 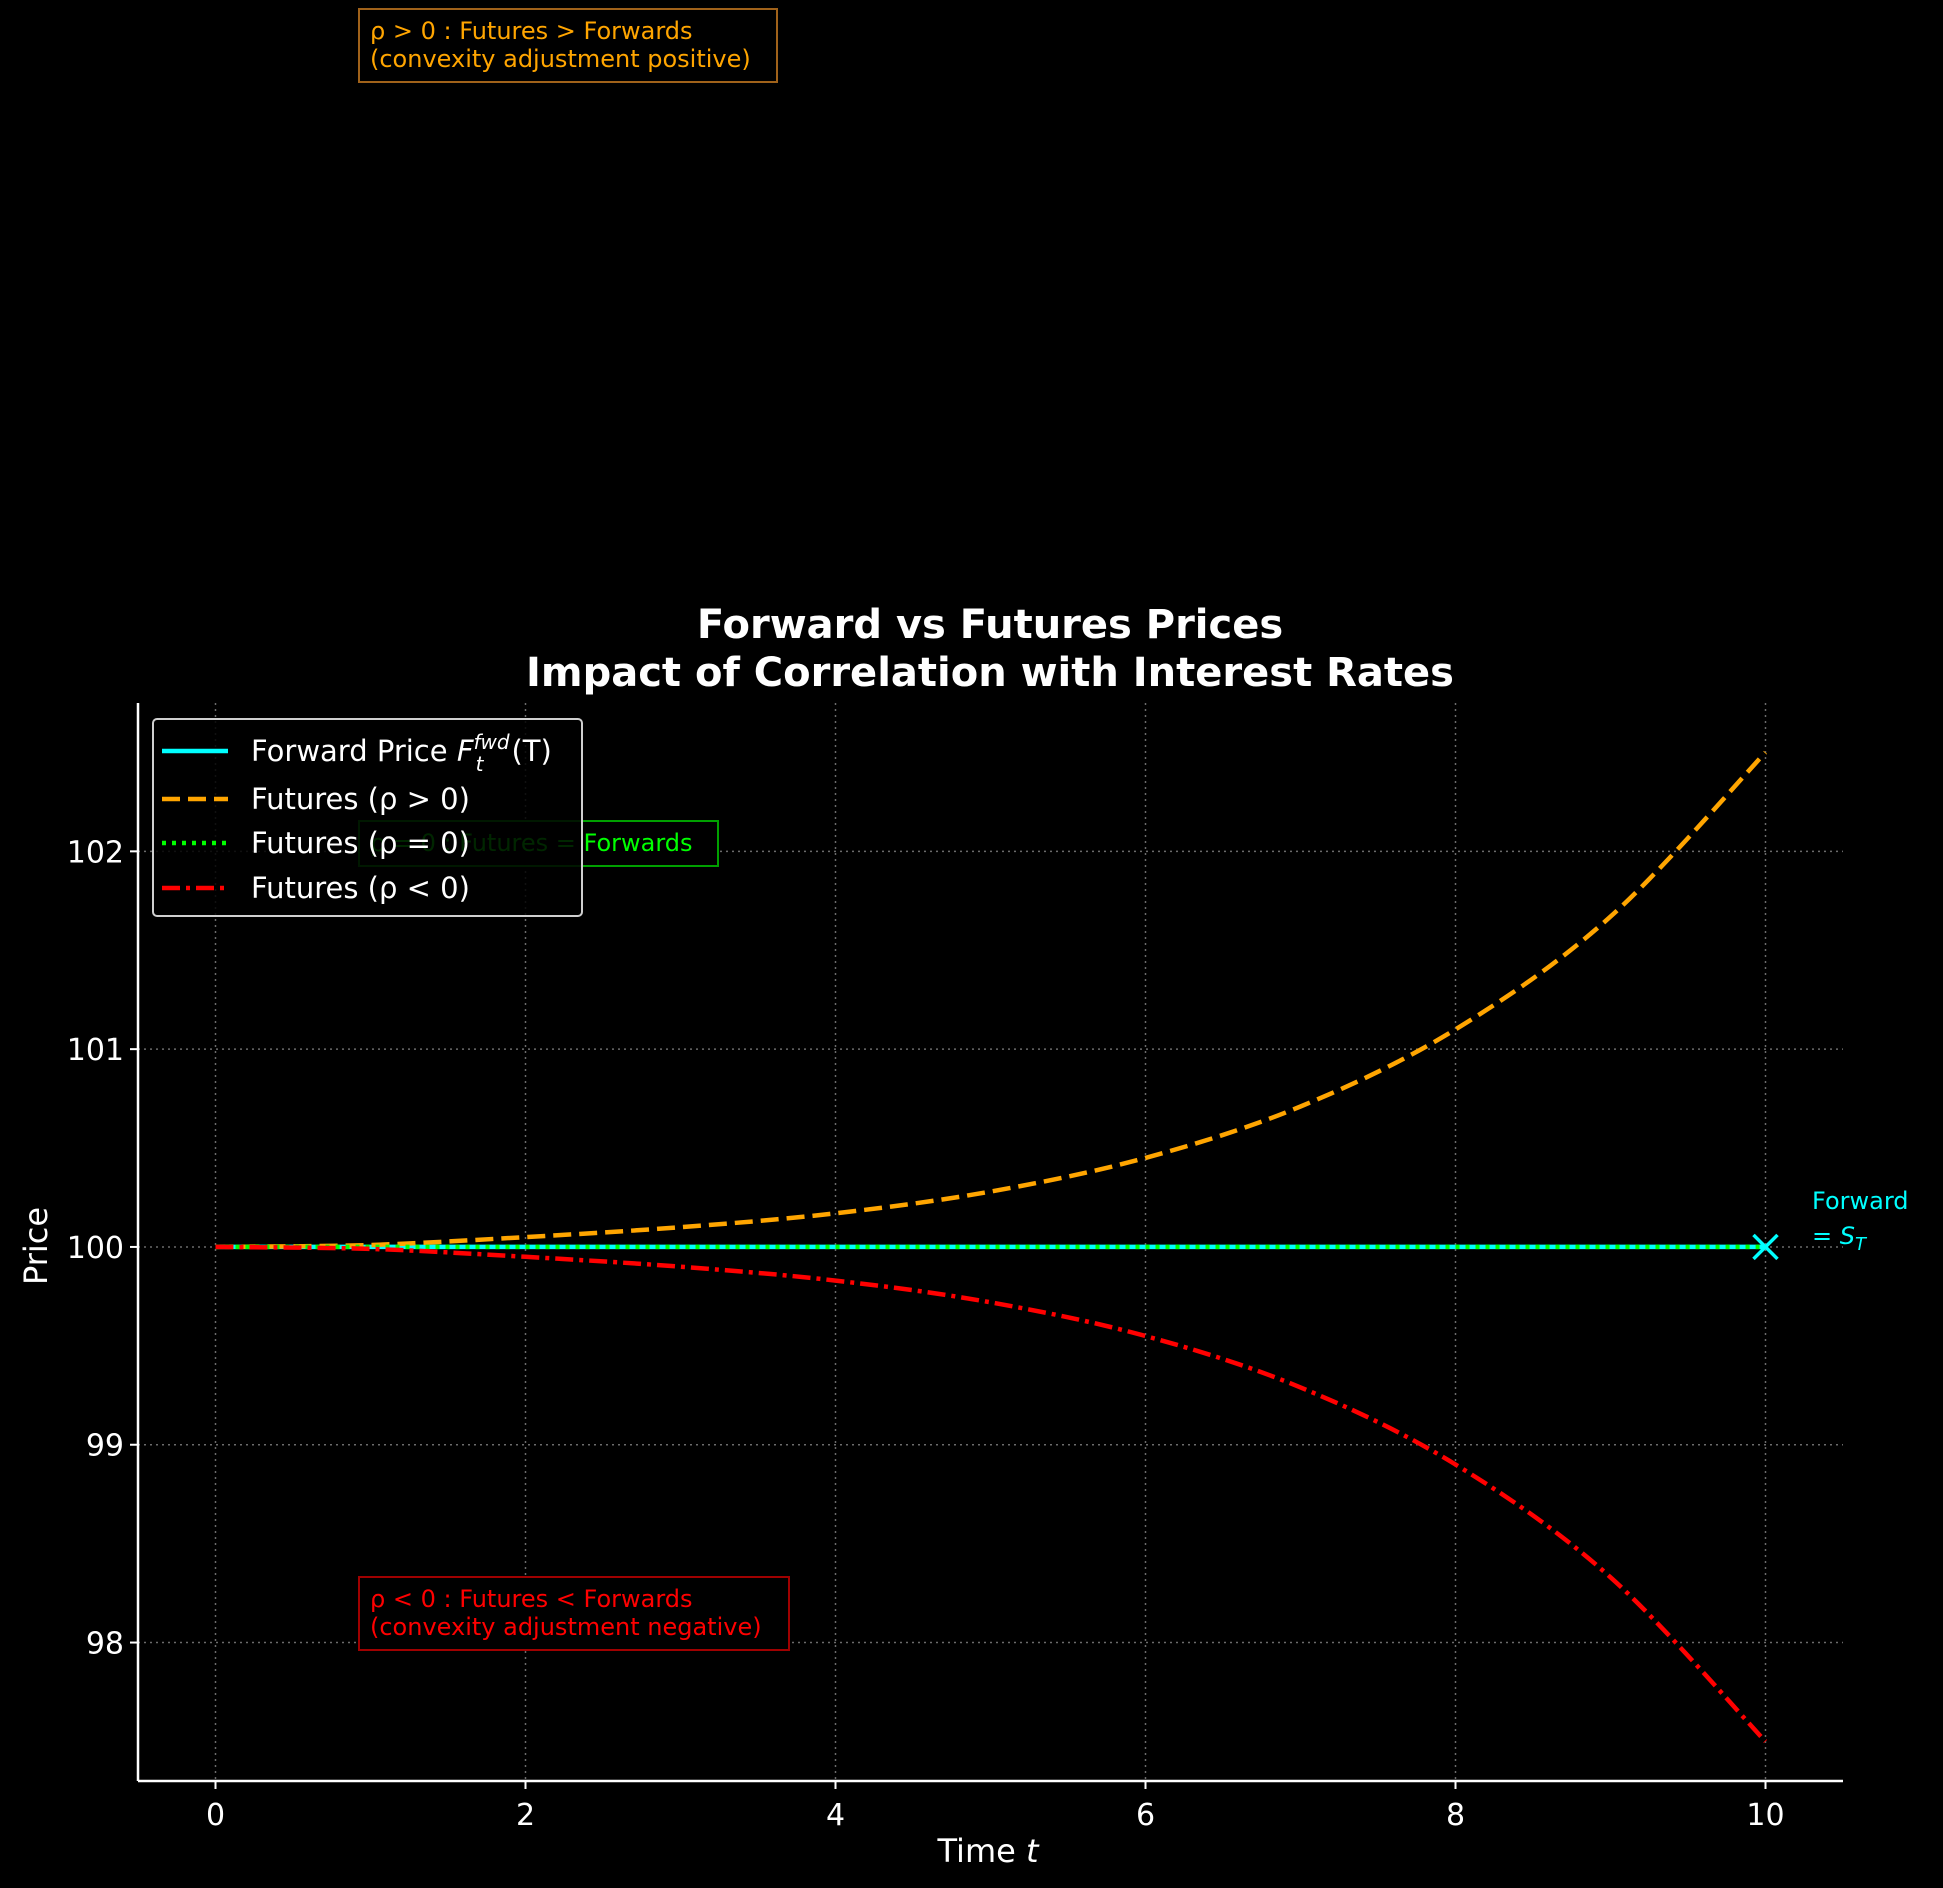 I want to click on x-tick-label: 6, so click(x=1145, y=1815).